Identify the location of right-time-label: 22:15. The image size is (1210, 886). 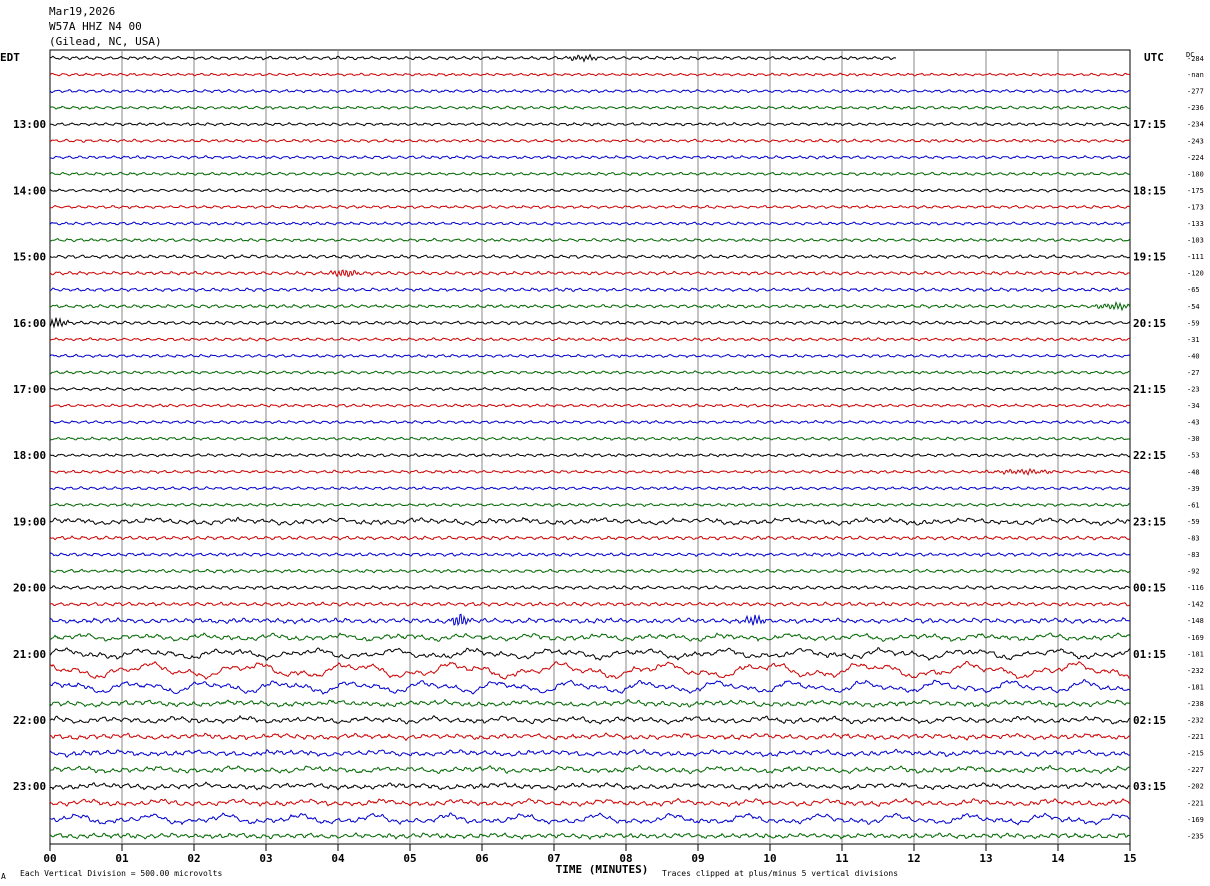
(1149, 455).